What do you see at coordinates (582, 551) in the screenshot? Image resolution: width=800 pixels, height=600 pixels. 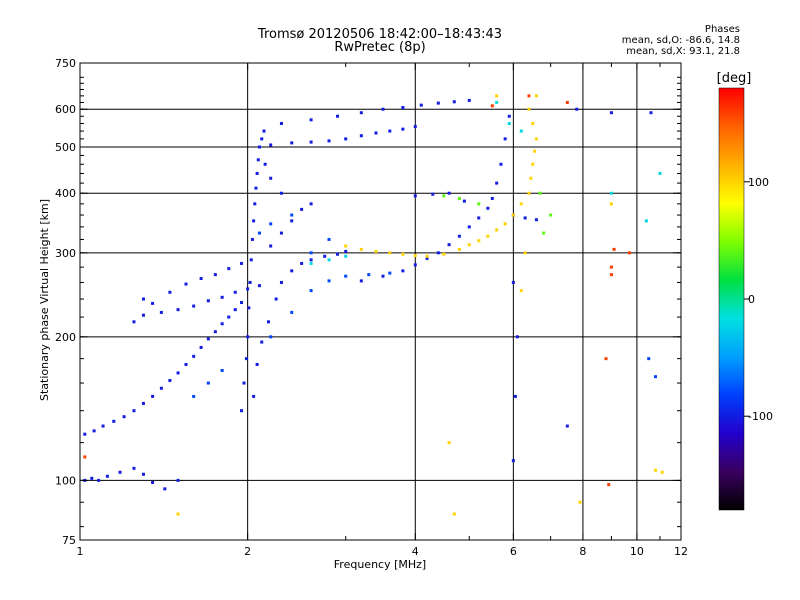 I see `x-tick-label: 8` at bounding box center [582, 551].